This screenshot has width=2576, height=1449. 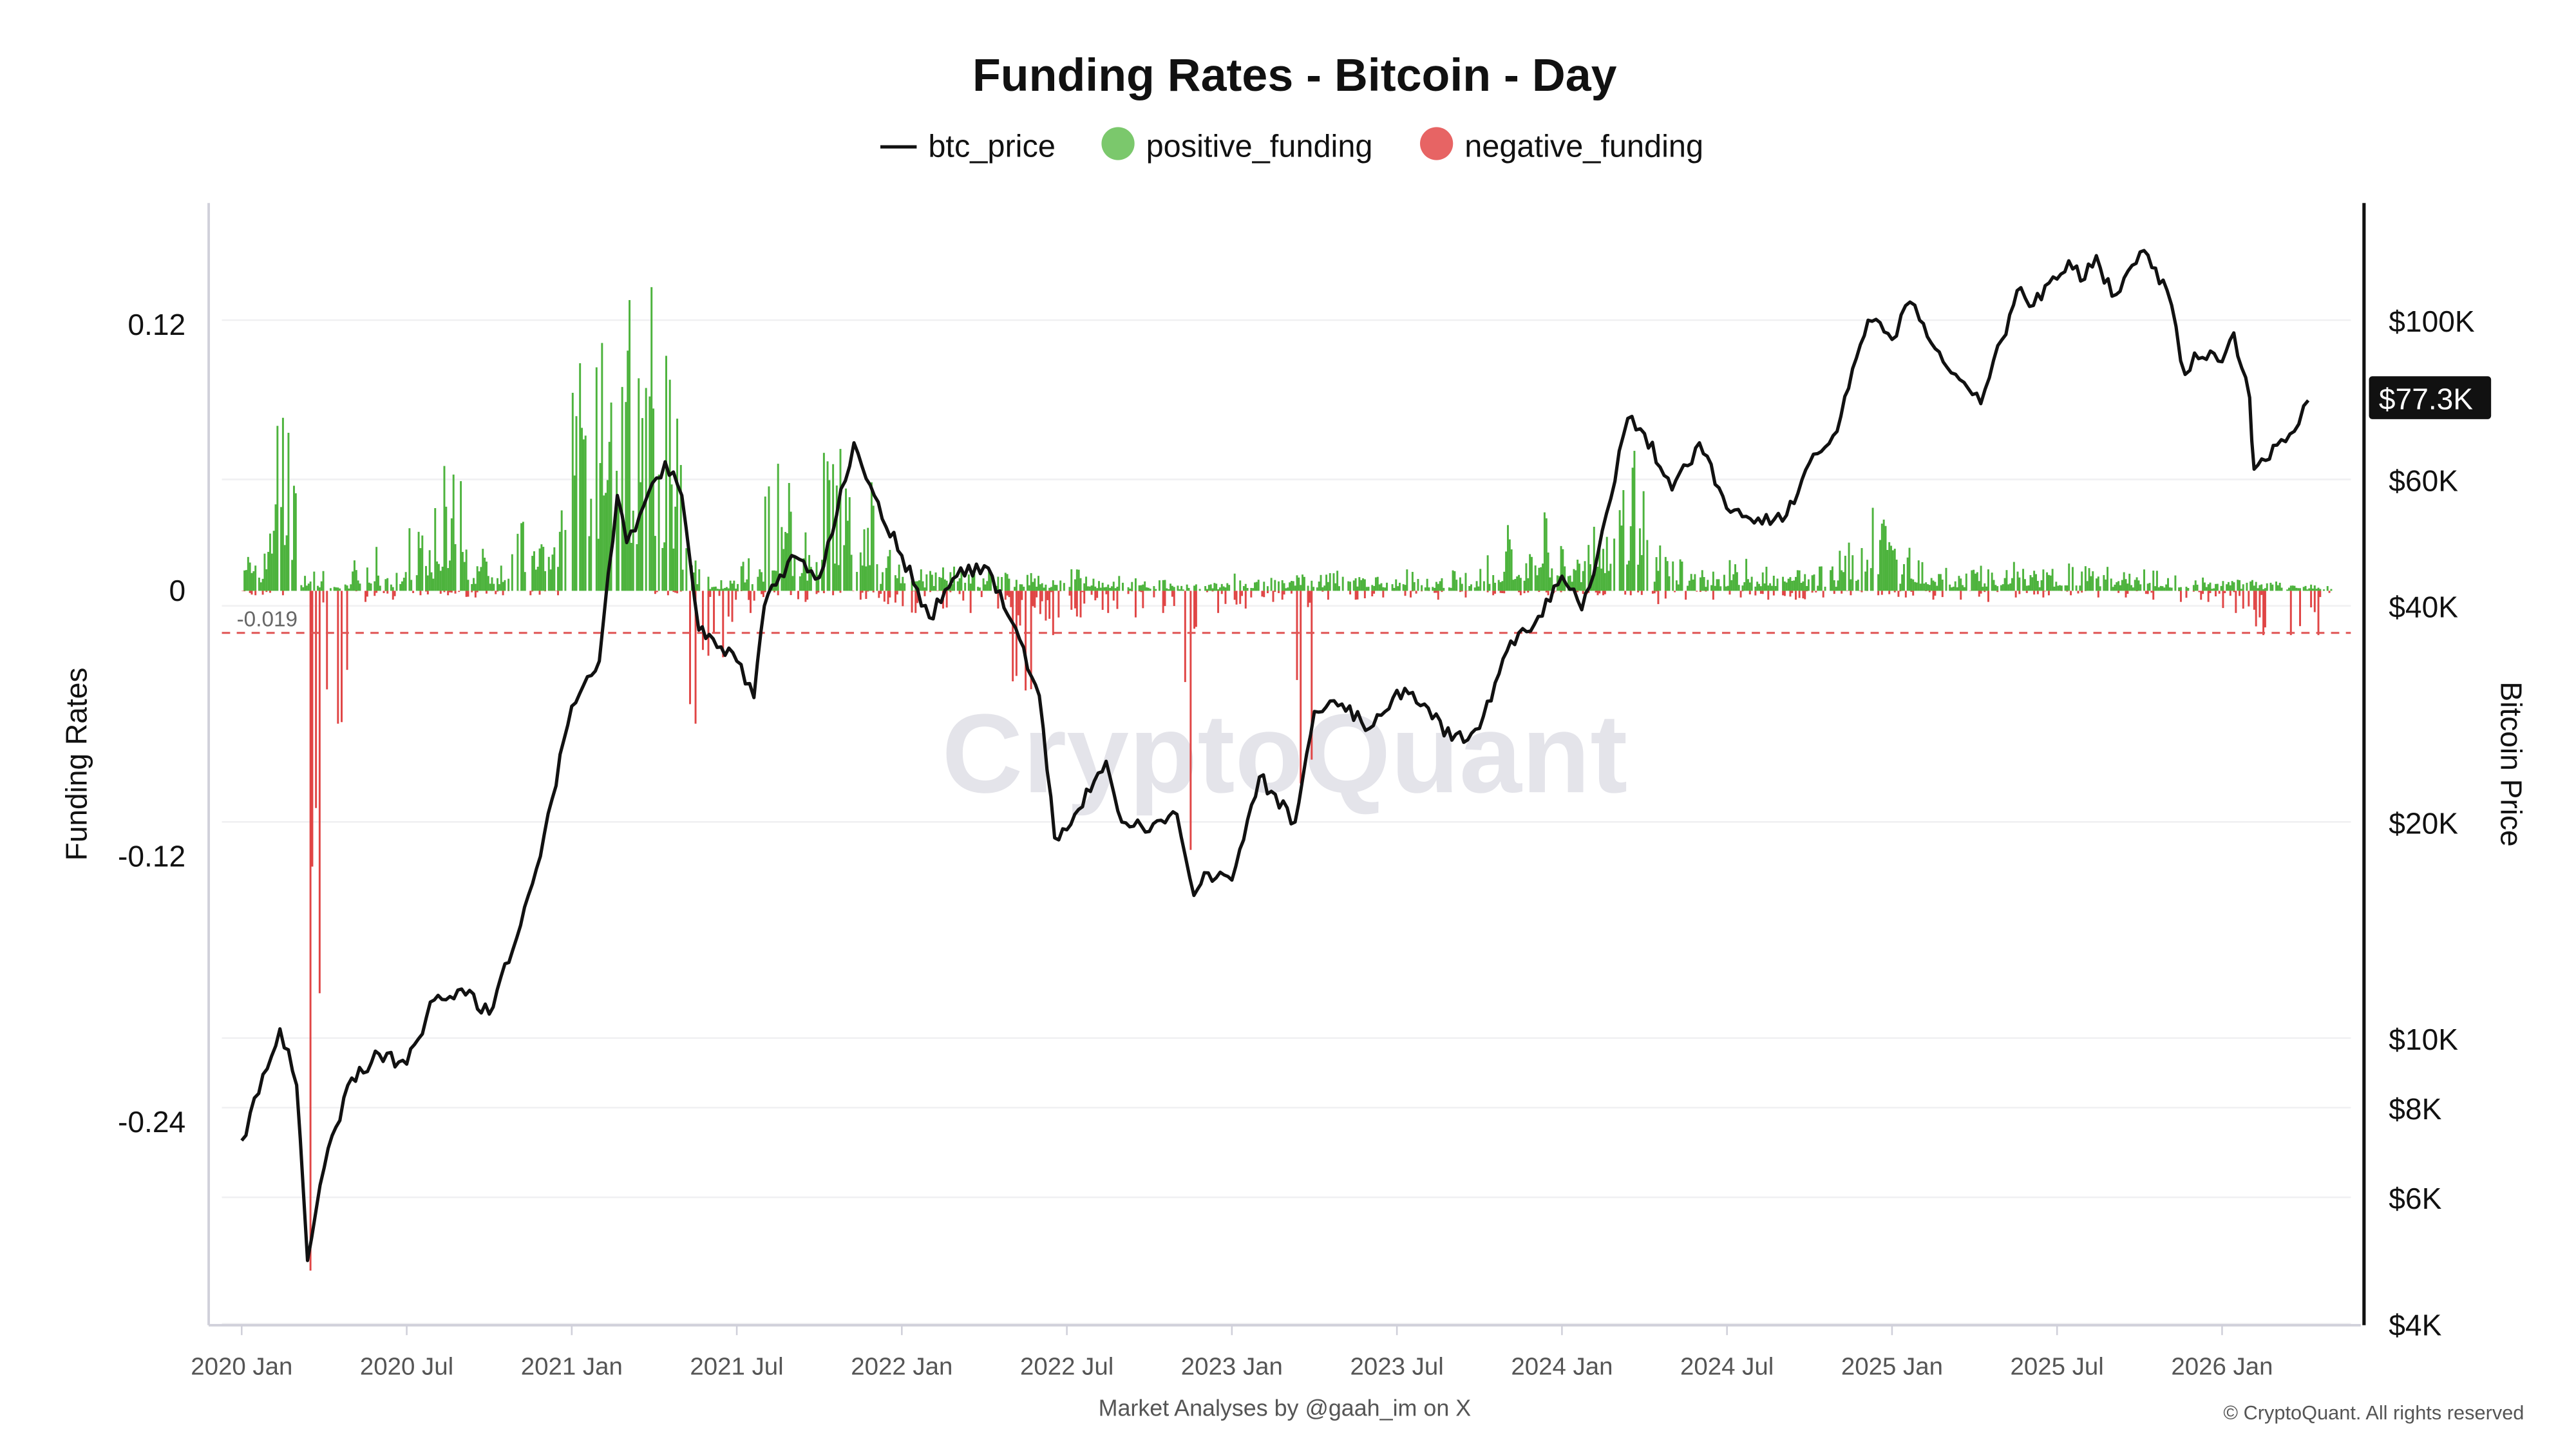 What do you see at coordinates (902, 1367) in the screenshot?
I see `x-tick-label: 2022 Jan` at bounding box center [902, 1367].